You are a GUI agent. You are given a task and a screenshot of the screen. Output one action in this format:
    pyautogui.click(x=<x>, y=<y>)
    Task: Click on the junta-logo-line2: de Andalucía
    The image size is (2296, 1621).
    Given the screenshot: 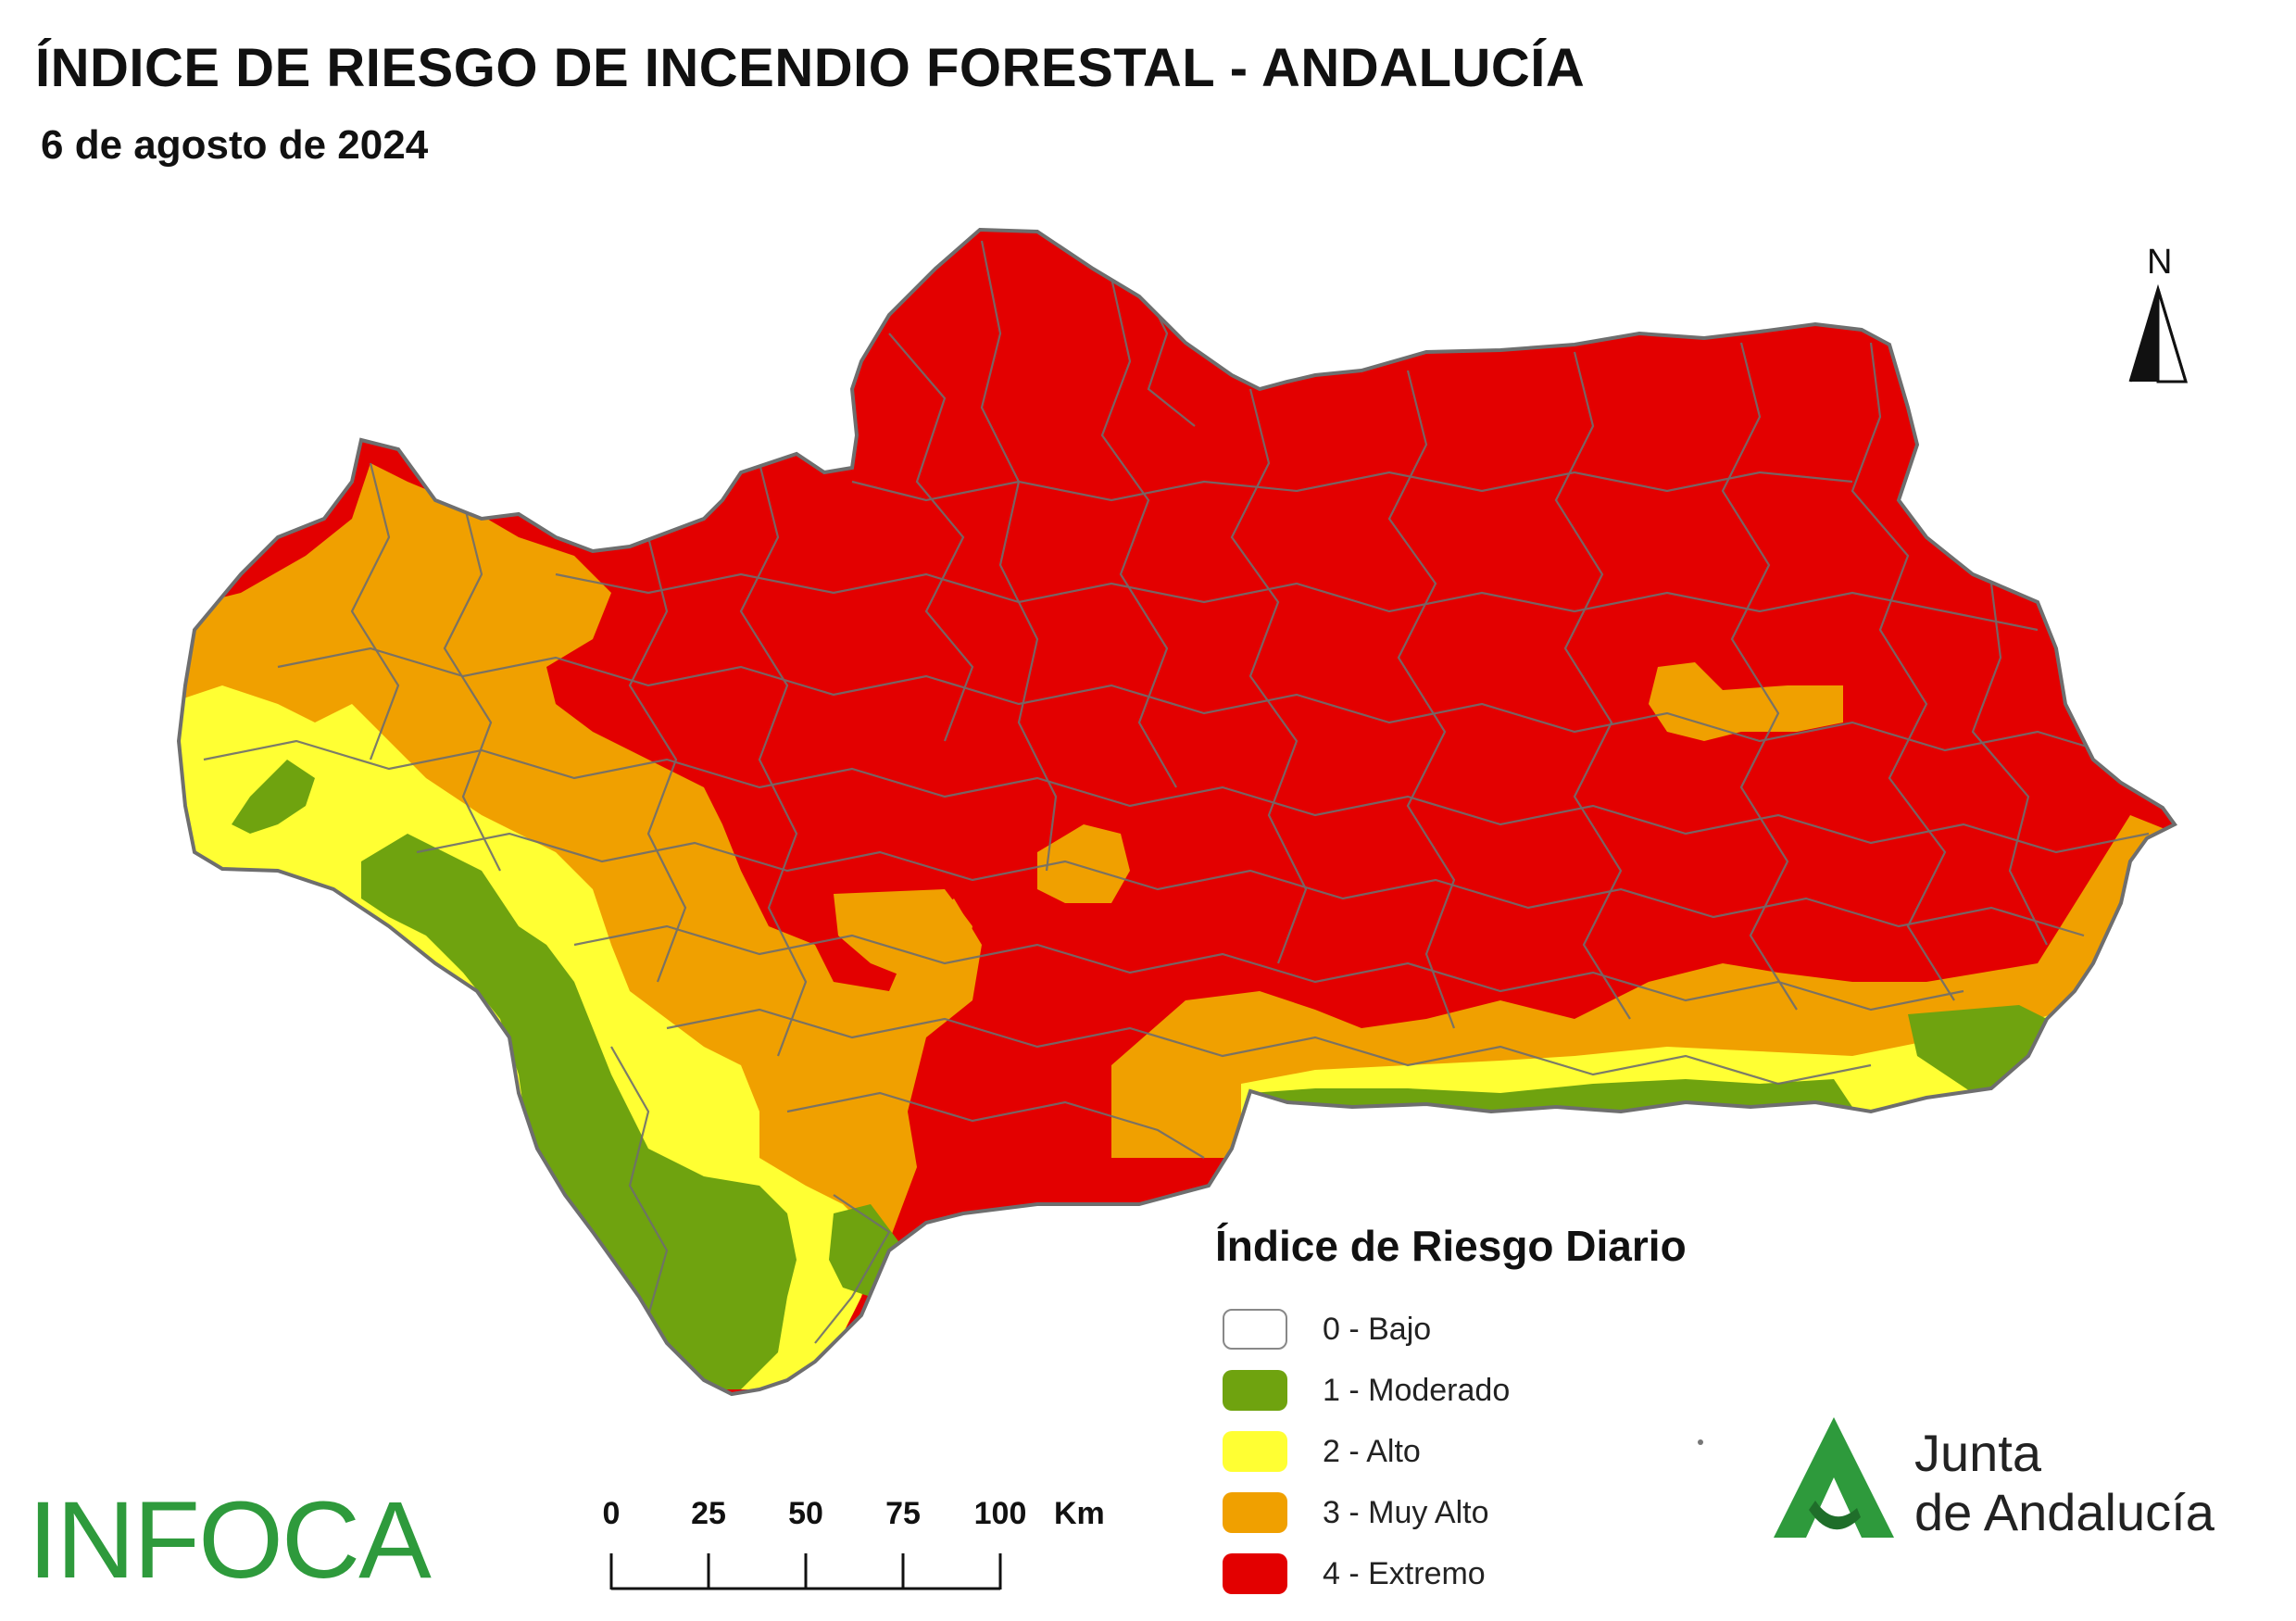 What is the action you would take?
    pyautogui.click(x=2064, y=1512)
    